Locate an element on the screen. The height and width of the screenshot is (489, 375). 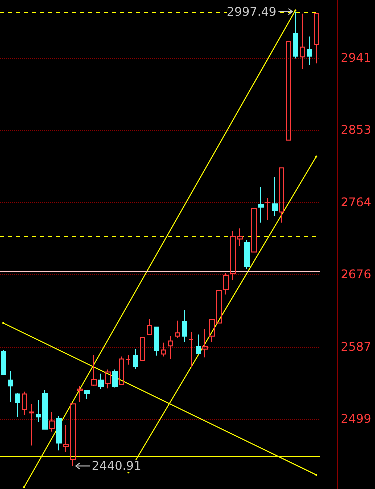
annotation: 2997.49 is located at coordinates (252, 11).